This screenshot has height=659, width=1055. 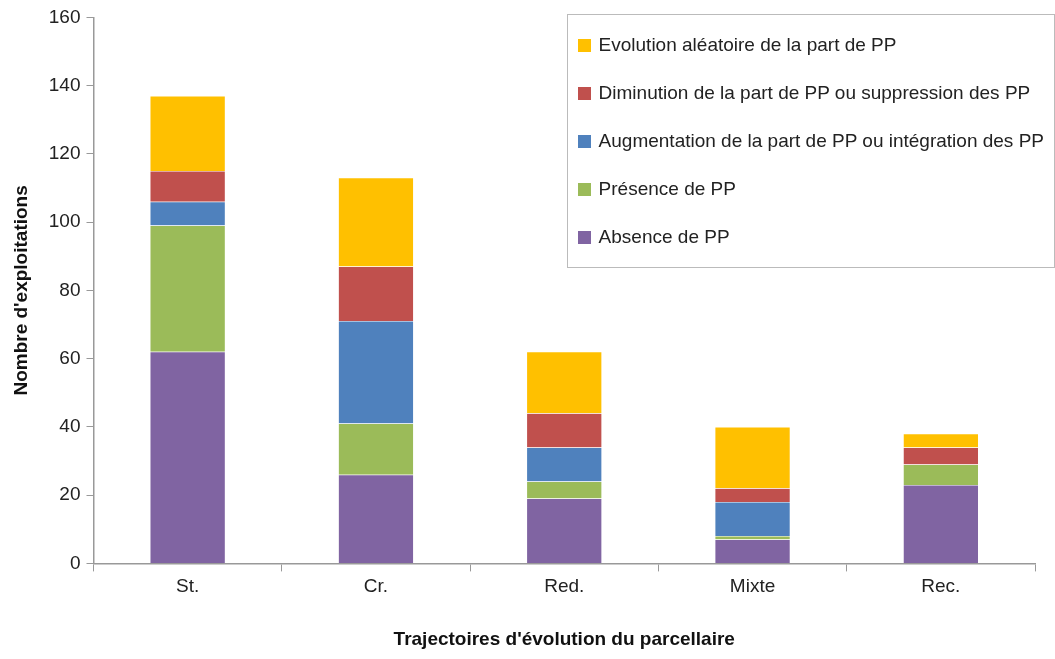 What do you see at coordinates (376, 586) in the screenshot?
I see `x-tick-label: Cr.` at bounding box center [376, 586].